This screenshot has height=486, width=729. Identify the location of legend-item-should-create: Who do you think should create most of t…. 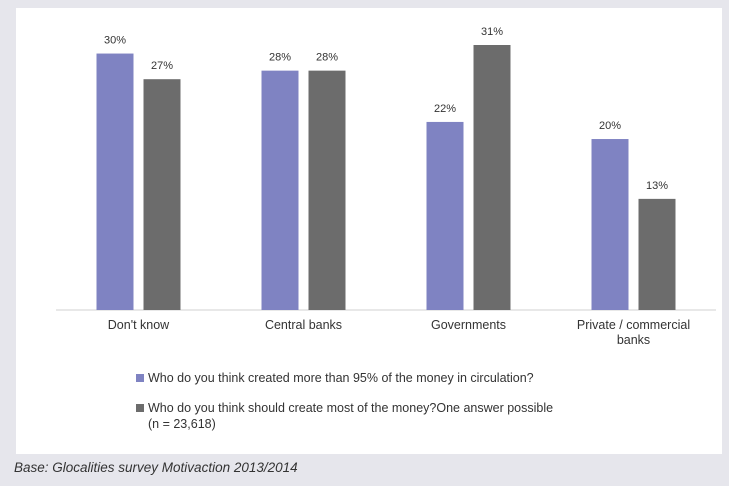
(382, 416).